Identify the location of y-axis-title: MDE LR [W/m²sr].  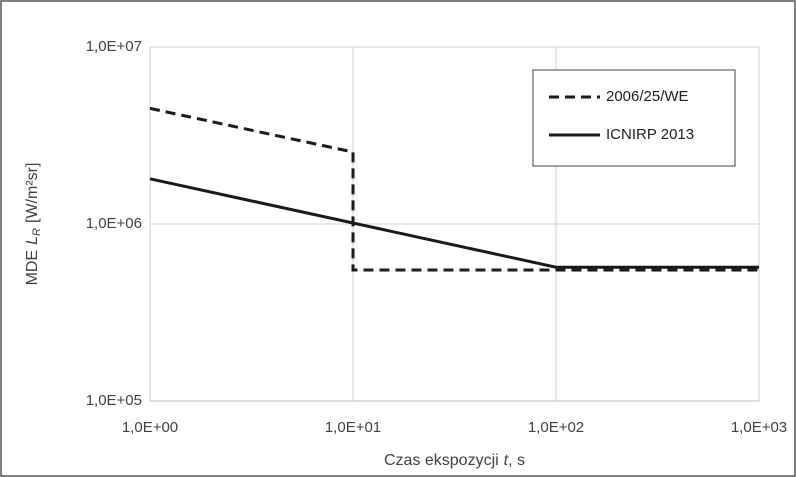
(33, 224).